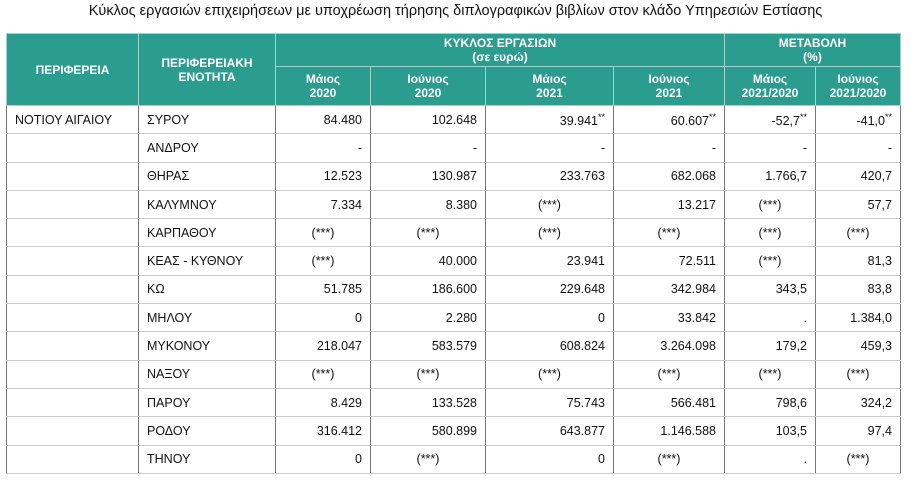  Describe the element at coordinates (453, 233) in the screenshot. I see `data-row: ΚΑΡΠΑΘΟΥ (***) (***) (***) (***) (***) (***)` at that location.